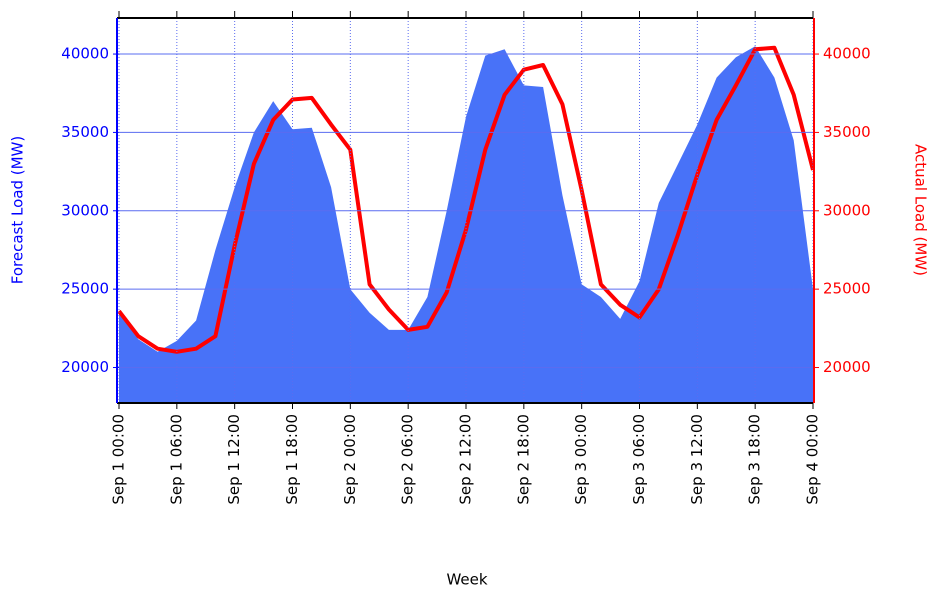 Image resolution: width=935 pixels, height=592 pixels. Describe the element at coordinates (847, 132) in the screenshot. I see `y2-tick-label: 35000` at that location.